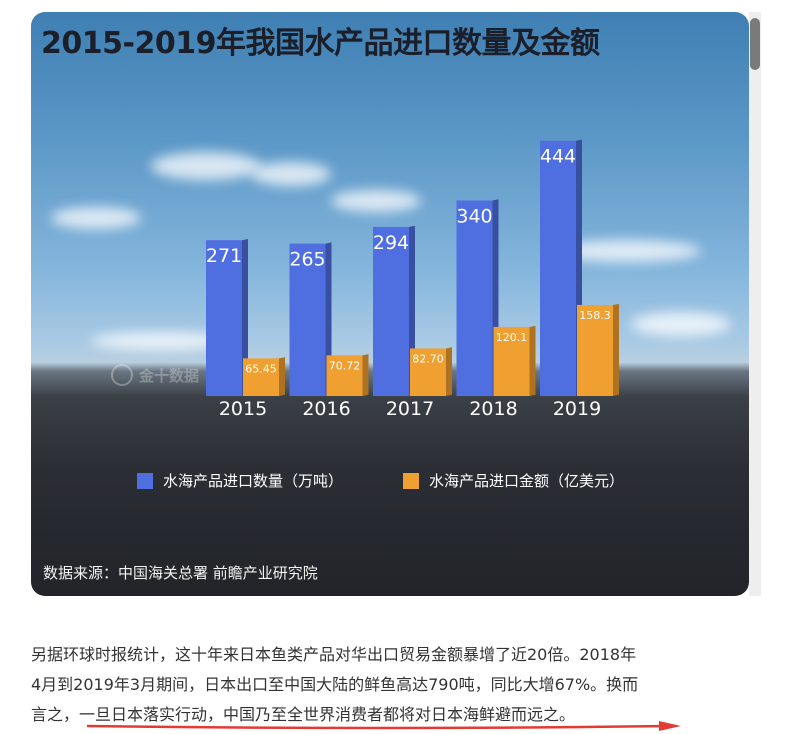 This screenshot has width=794, height=734. I want to click on source-note: 数据来源：中国海关总署 前瞻产业研究院, so click(180, 573).